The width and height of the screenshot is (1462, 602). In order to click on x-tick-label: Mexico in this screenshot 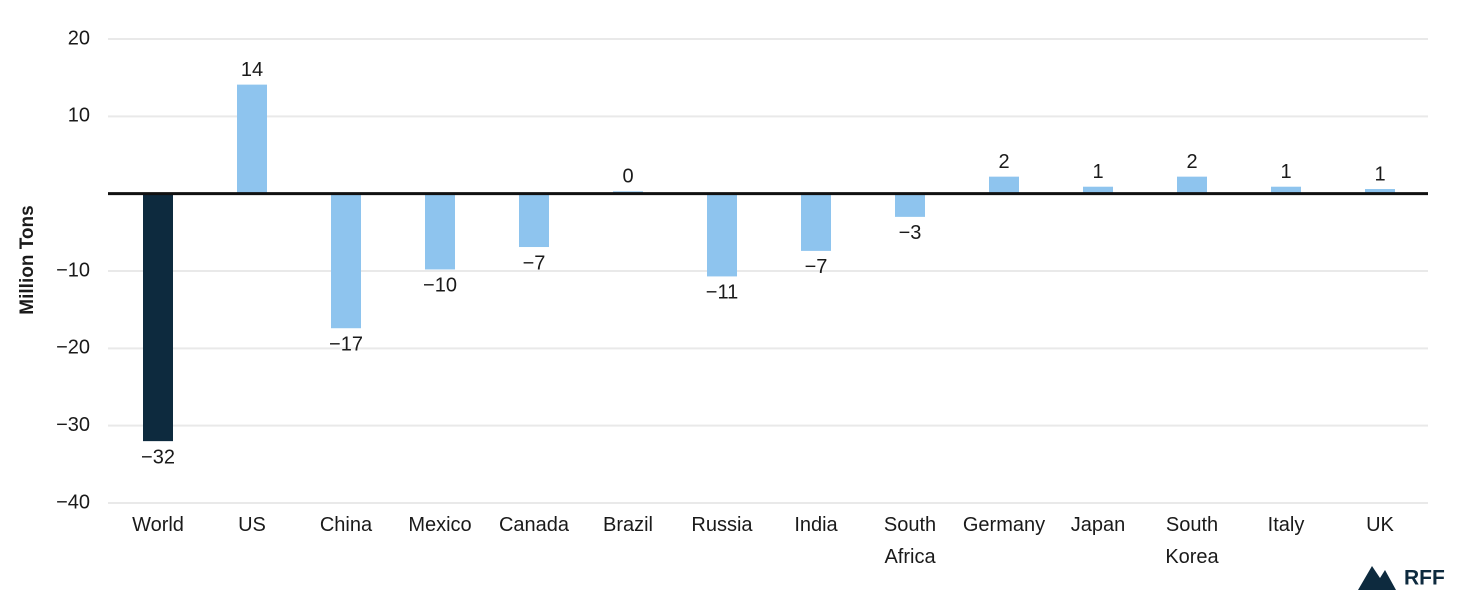, I will do `click(440, 525)`.